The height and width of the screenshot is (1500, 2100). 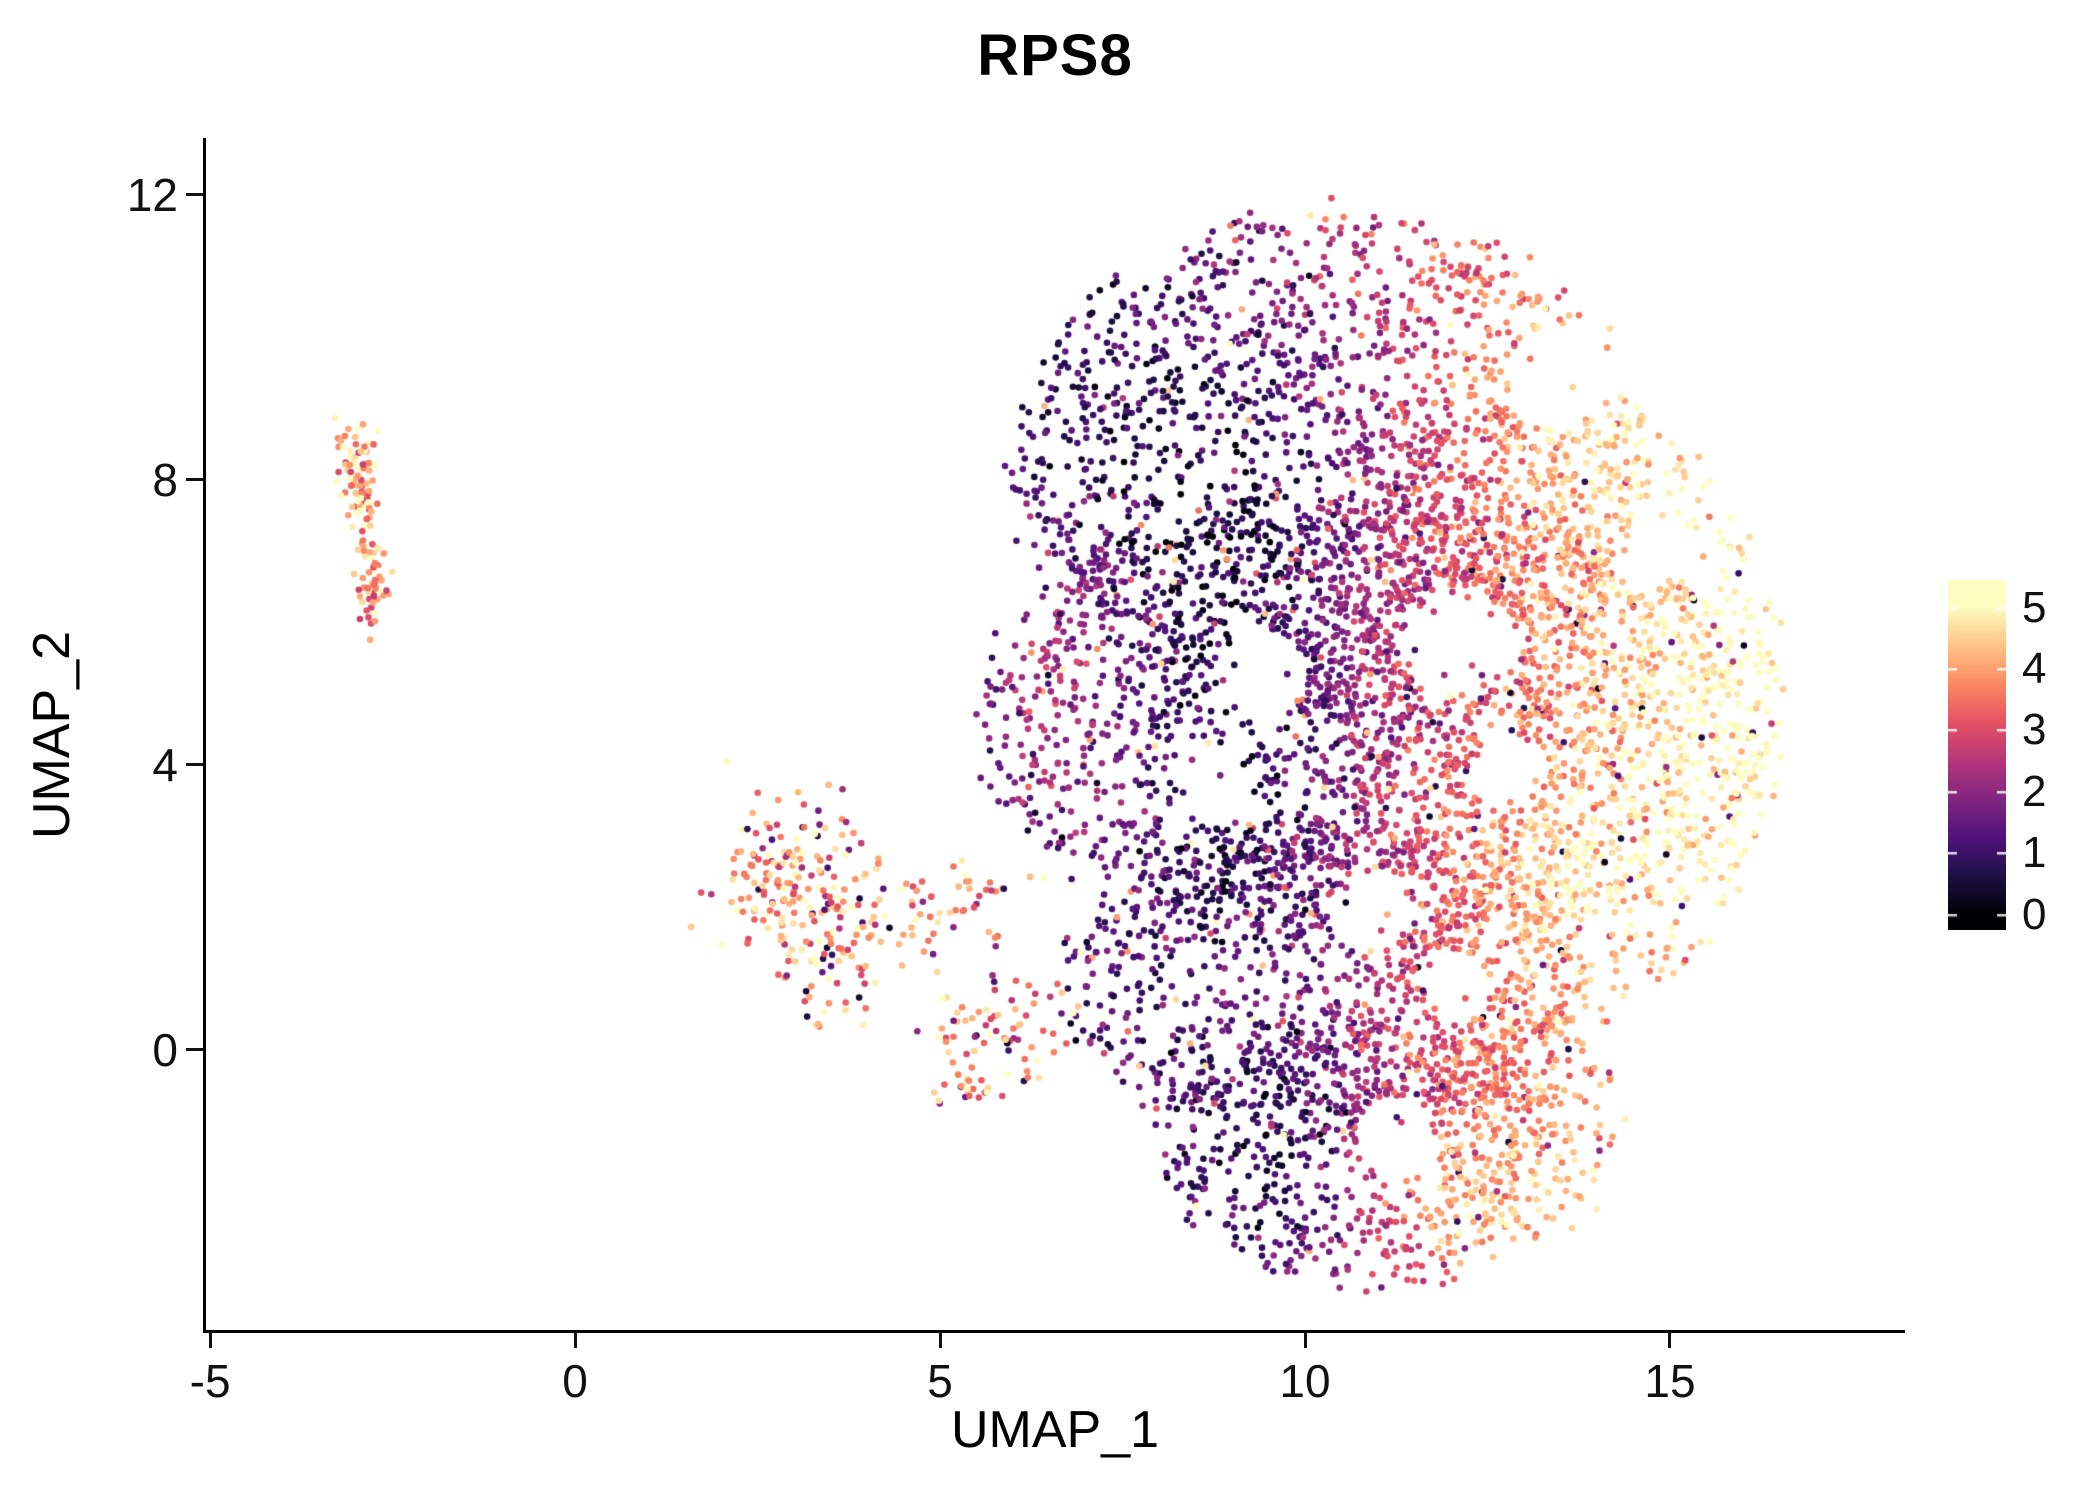 What do you see at coordinates (52, 735) in the screenshot?
I see `y-axis-title: UMAP_2` at bounding box center [52, 735].